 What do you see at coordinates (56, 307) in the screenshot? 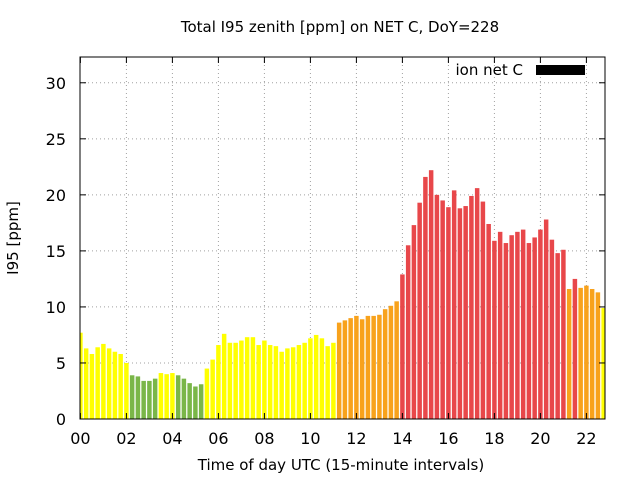
I see `y-tick-label: 10` at bounding box center [56, 307].